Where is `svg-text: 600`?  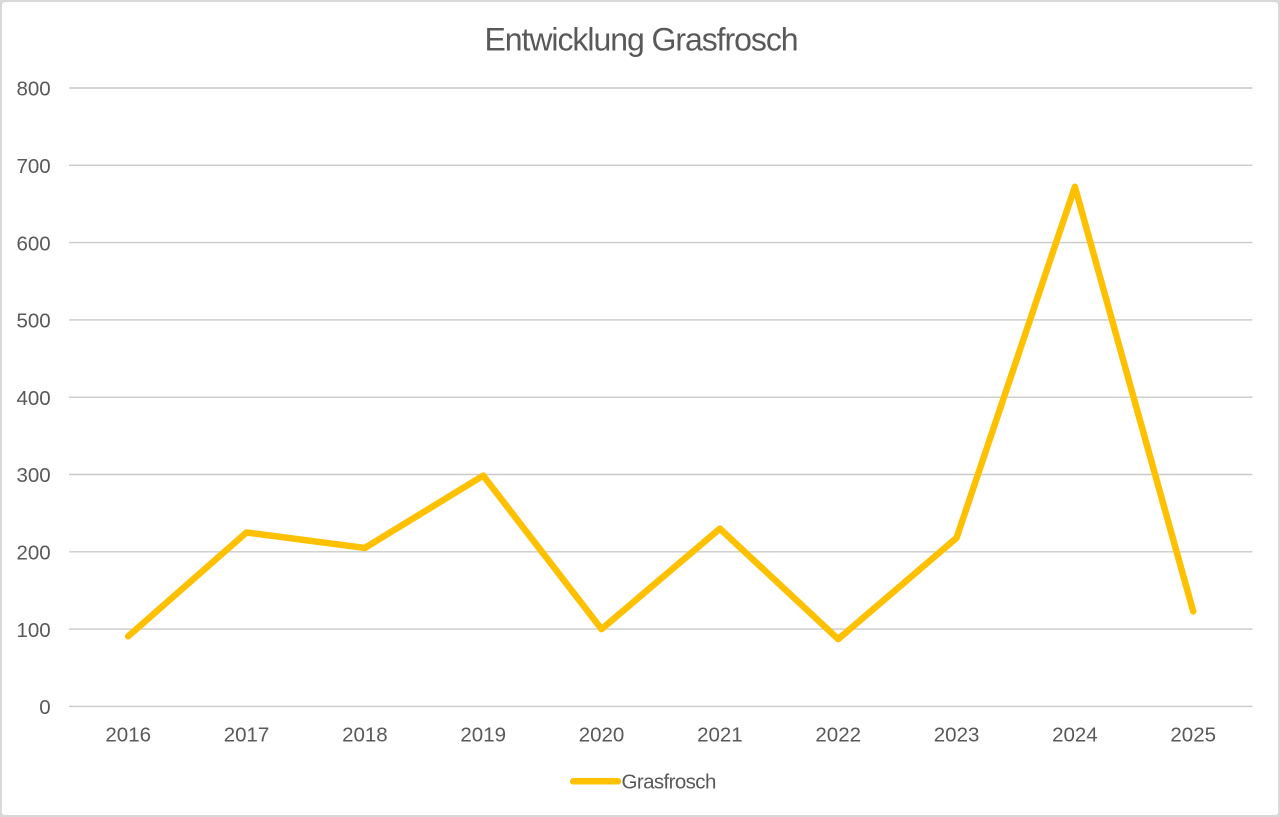 svg-text: 600 is located at coordinates (33, 243).